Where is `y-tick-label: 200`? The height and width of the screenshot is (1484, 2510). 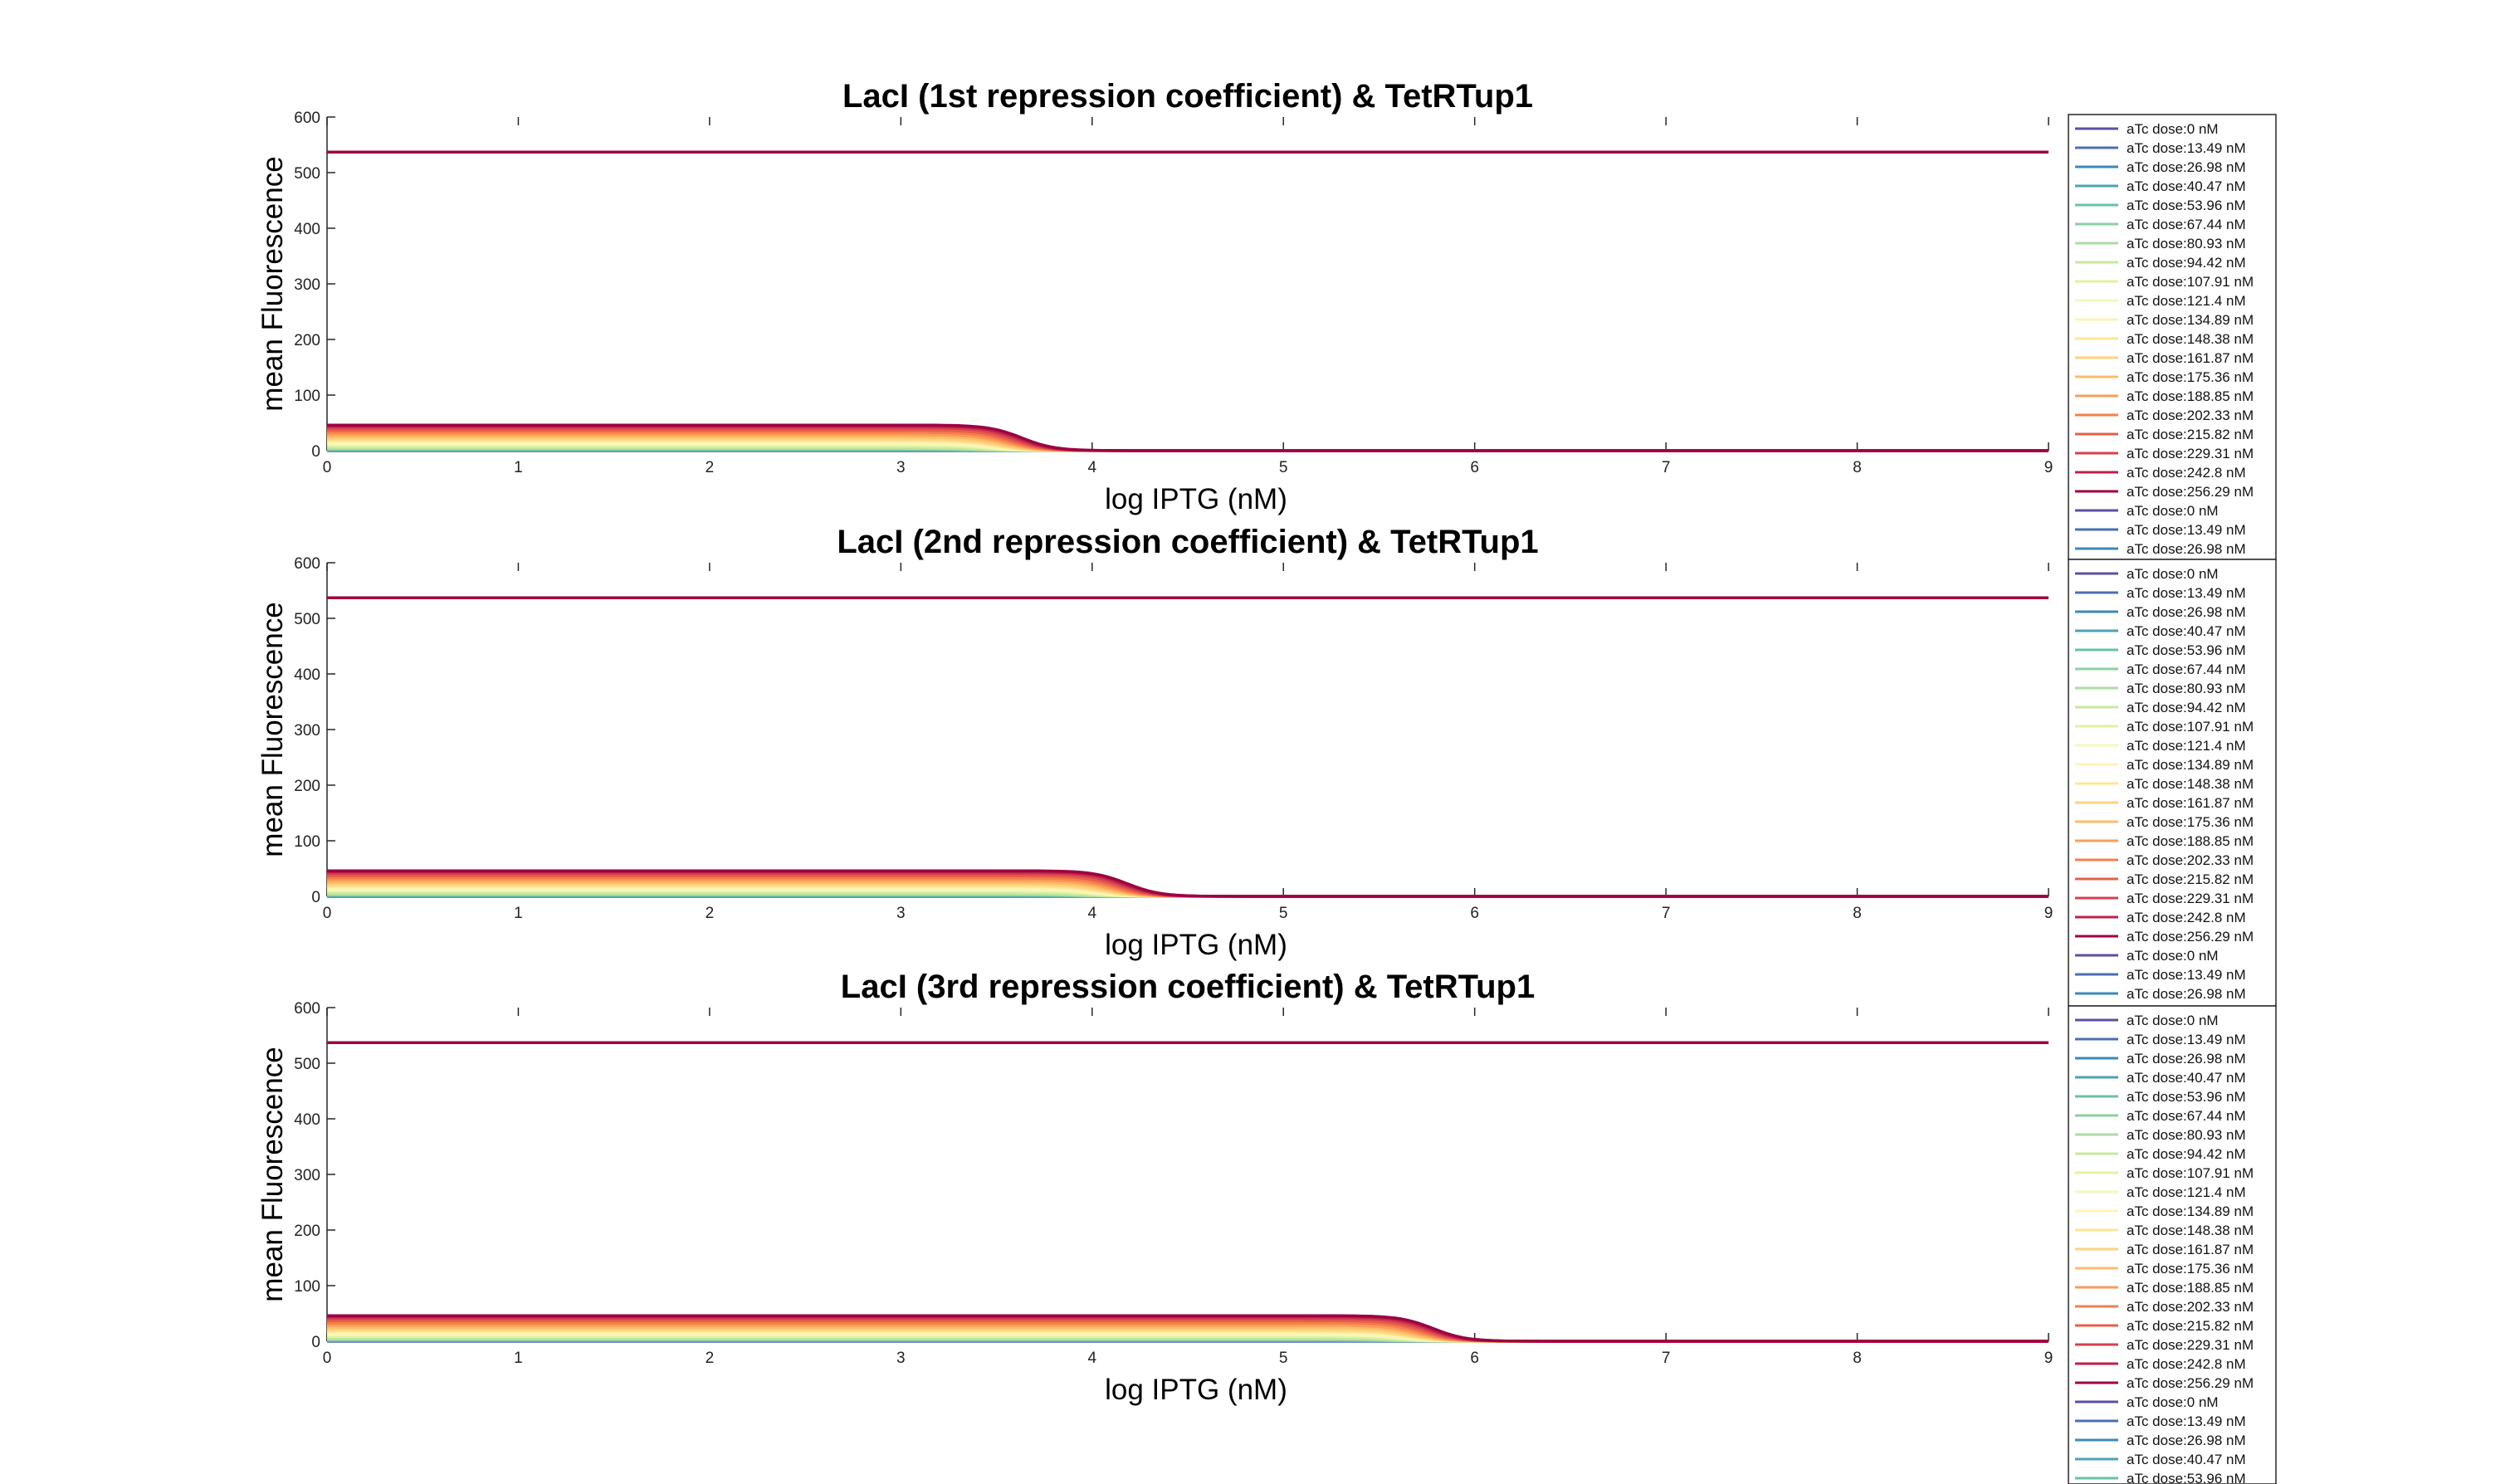
y-tick-label: 200 is located at coordinates (307, 1231).